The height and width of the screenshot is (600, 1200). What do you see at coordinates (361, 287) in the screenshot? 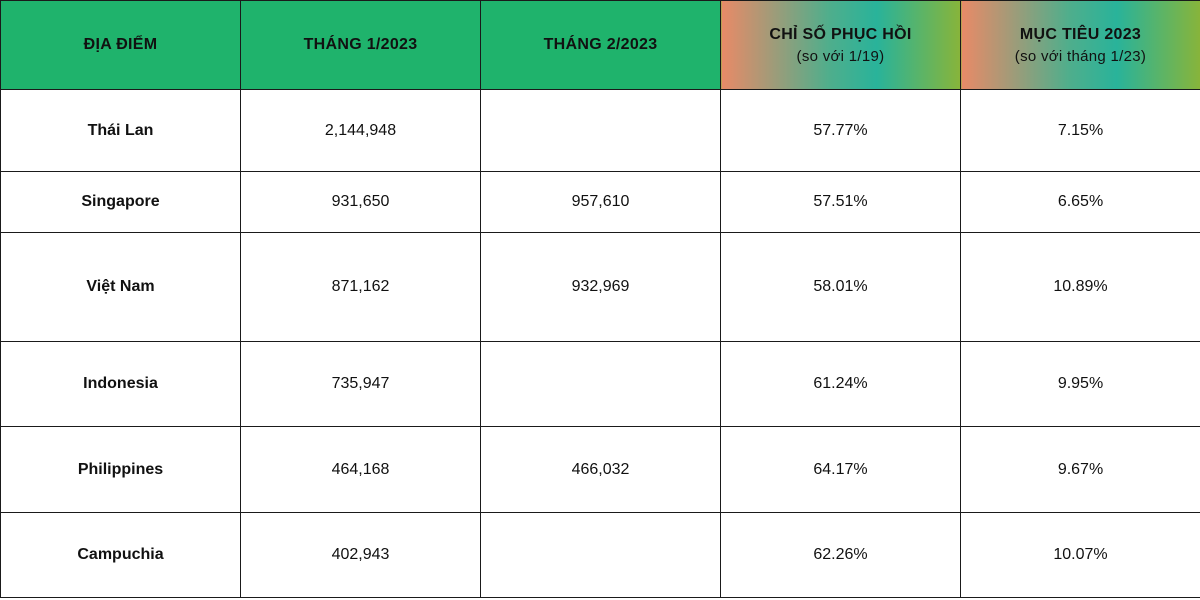
I see `cell-jan: 871,162` at bounding box center [361, 287].